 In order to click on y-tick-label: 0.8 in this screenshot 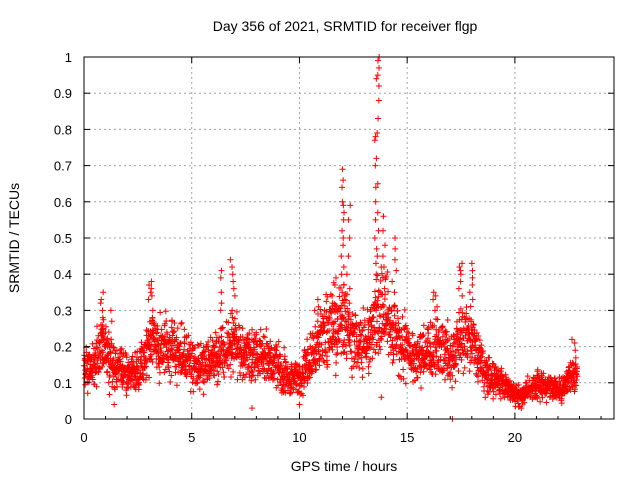, I will do `click(63, 129)`.